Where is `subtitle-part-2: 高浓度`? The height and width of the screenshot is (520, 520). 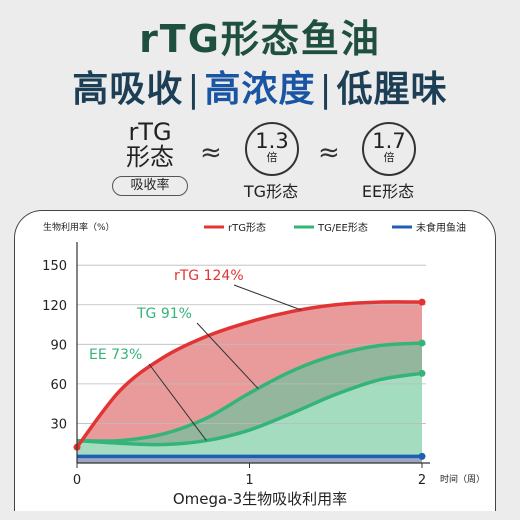 subtitle-part-2: 高浓度 is located at coordinates (260, 89).